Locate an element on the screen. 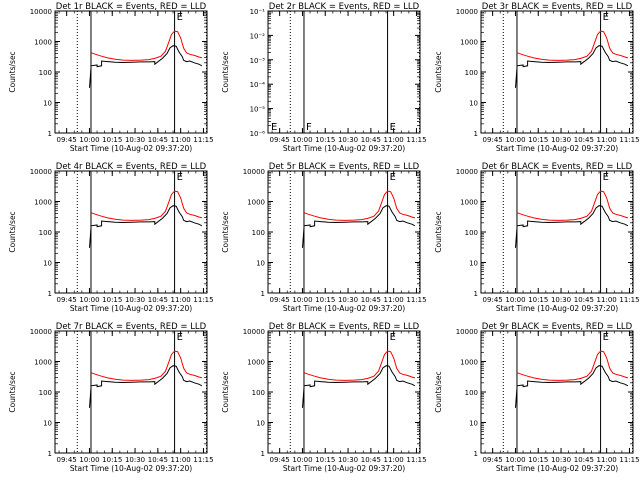  panel-title: Det 2r BLACK = Events, RED = LLD is located at coordinates (344, 7).